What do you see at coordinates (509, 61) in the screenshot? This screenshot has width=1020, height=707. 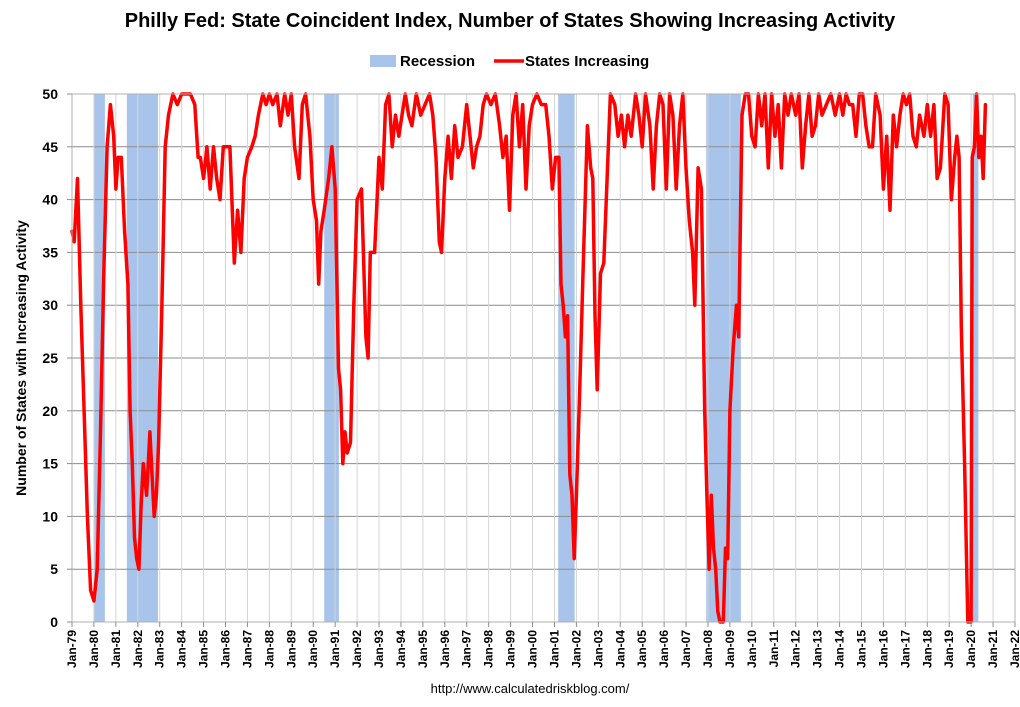 I see `legend: Recession States Increasing` at bounding box center [509, 61].